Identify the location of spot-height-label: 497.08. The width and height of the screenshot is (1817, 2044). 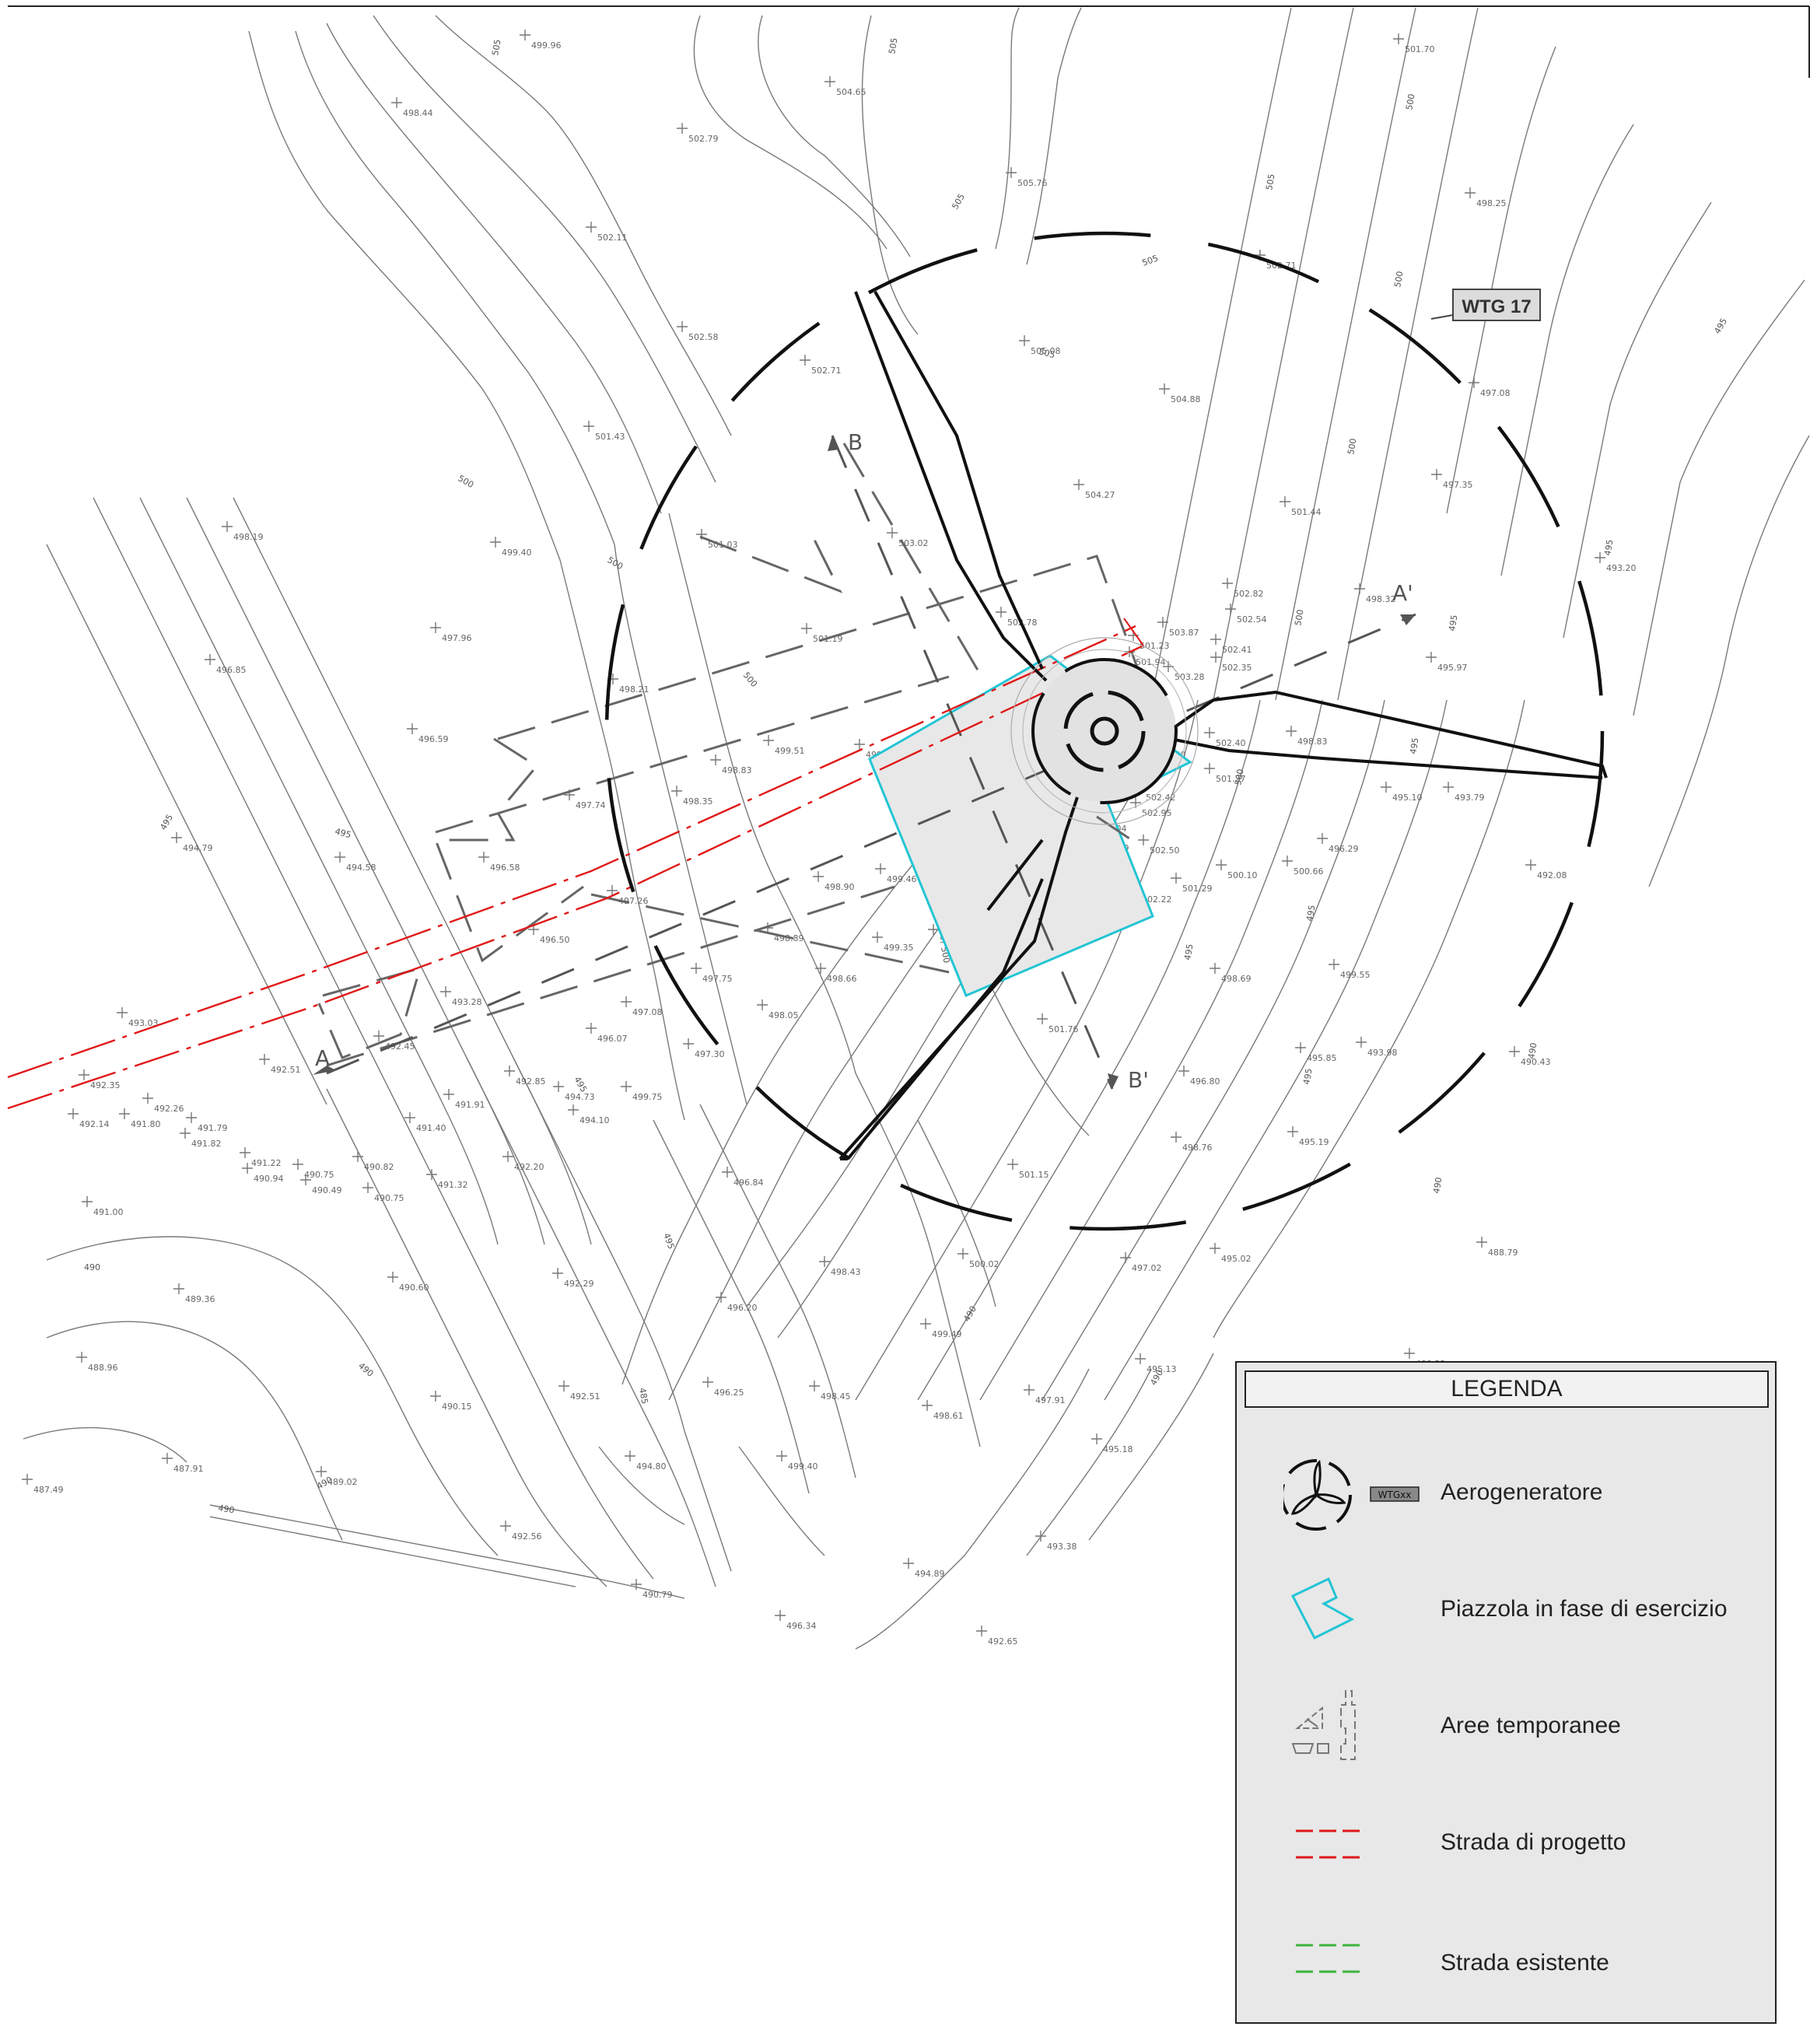
(1495, 393).